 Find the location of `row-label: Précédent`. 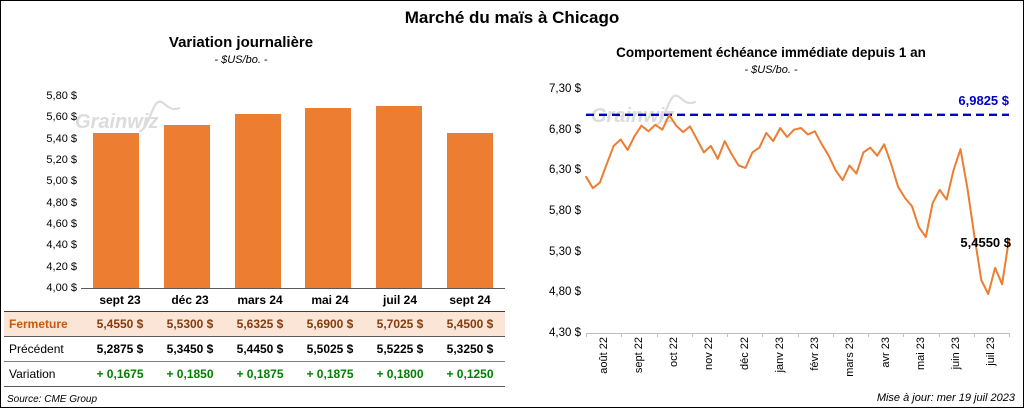

row-label: Précédent is located at coordinates (44, 349).